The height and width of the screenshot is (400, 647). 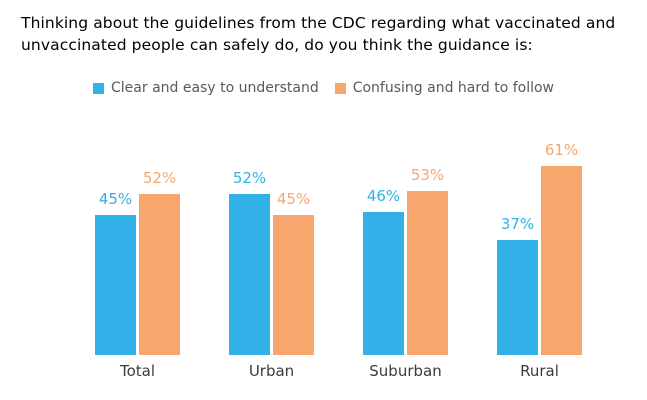 What do you see at coordinates (271, 371) in the screenshot?
I see `category-label-urban: Urban` at bounding box center [271, 371].